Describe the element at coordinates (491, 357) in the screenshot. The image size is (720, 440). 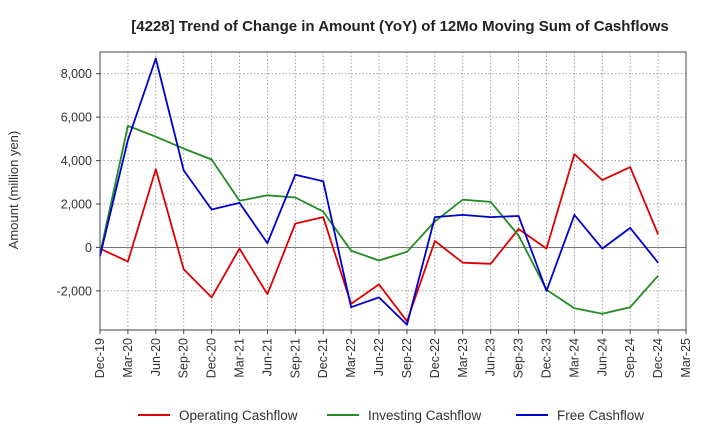
I see `x-tick-label: Jun-23` at that location.